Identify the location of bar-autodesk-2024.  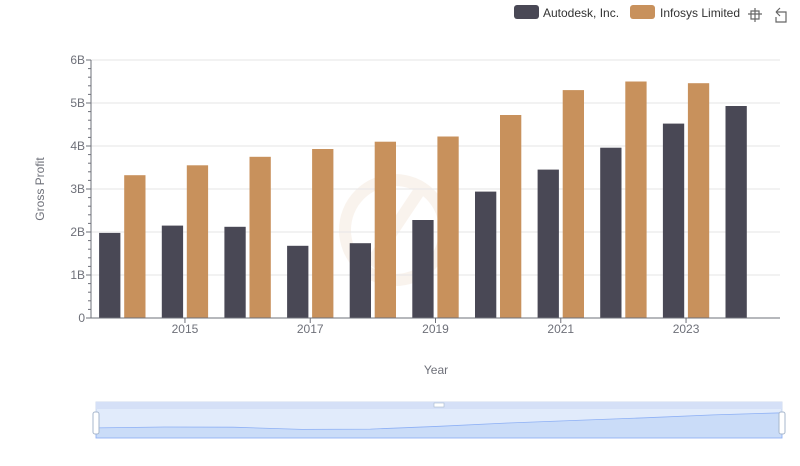
(736, 212).